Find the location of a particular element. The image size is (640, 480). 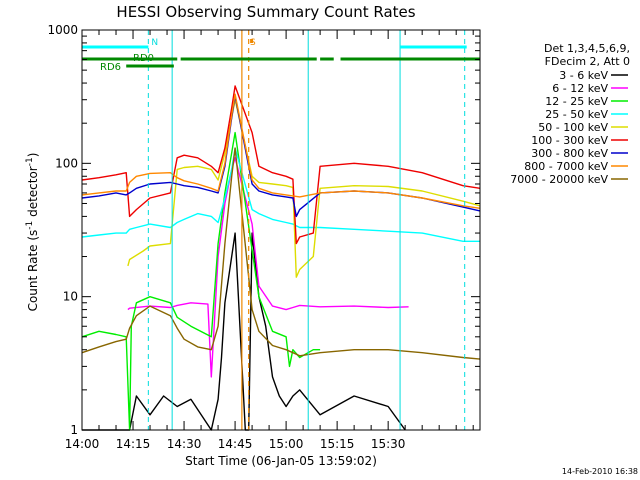

state-label-rd0: RD0 is located at coordinates (143, 58).